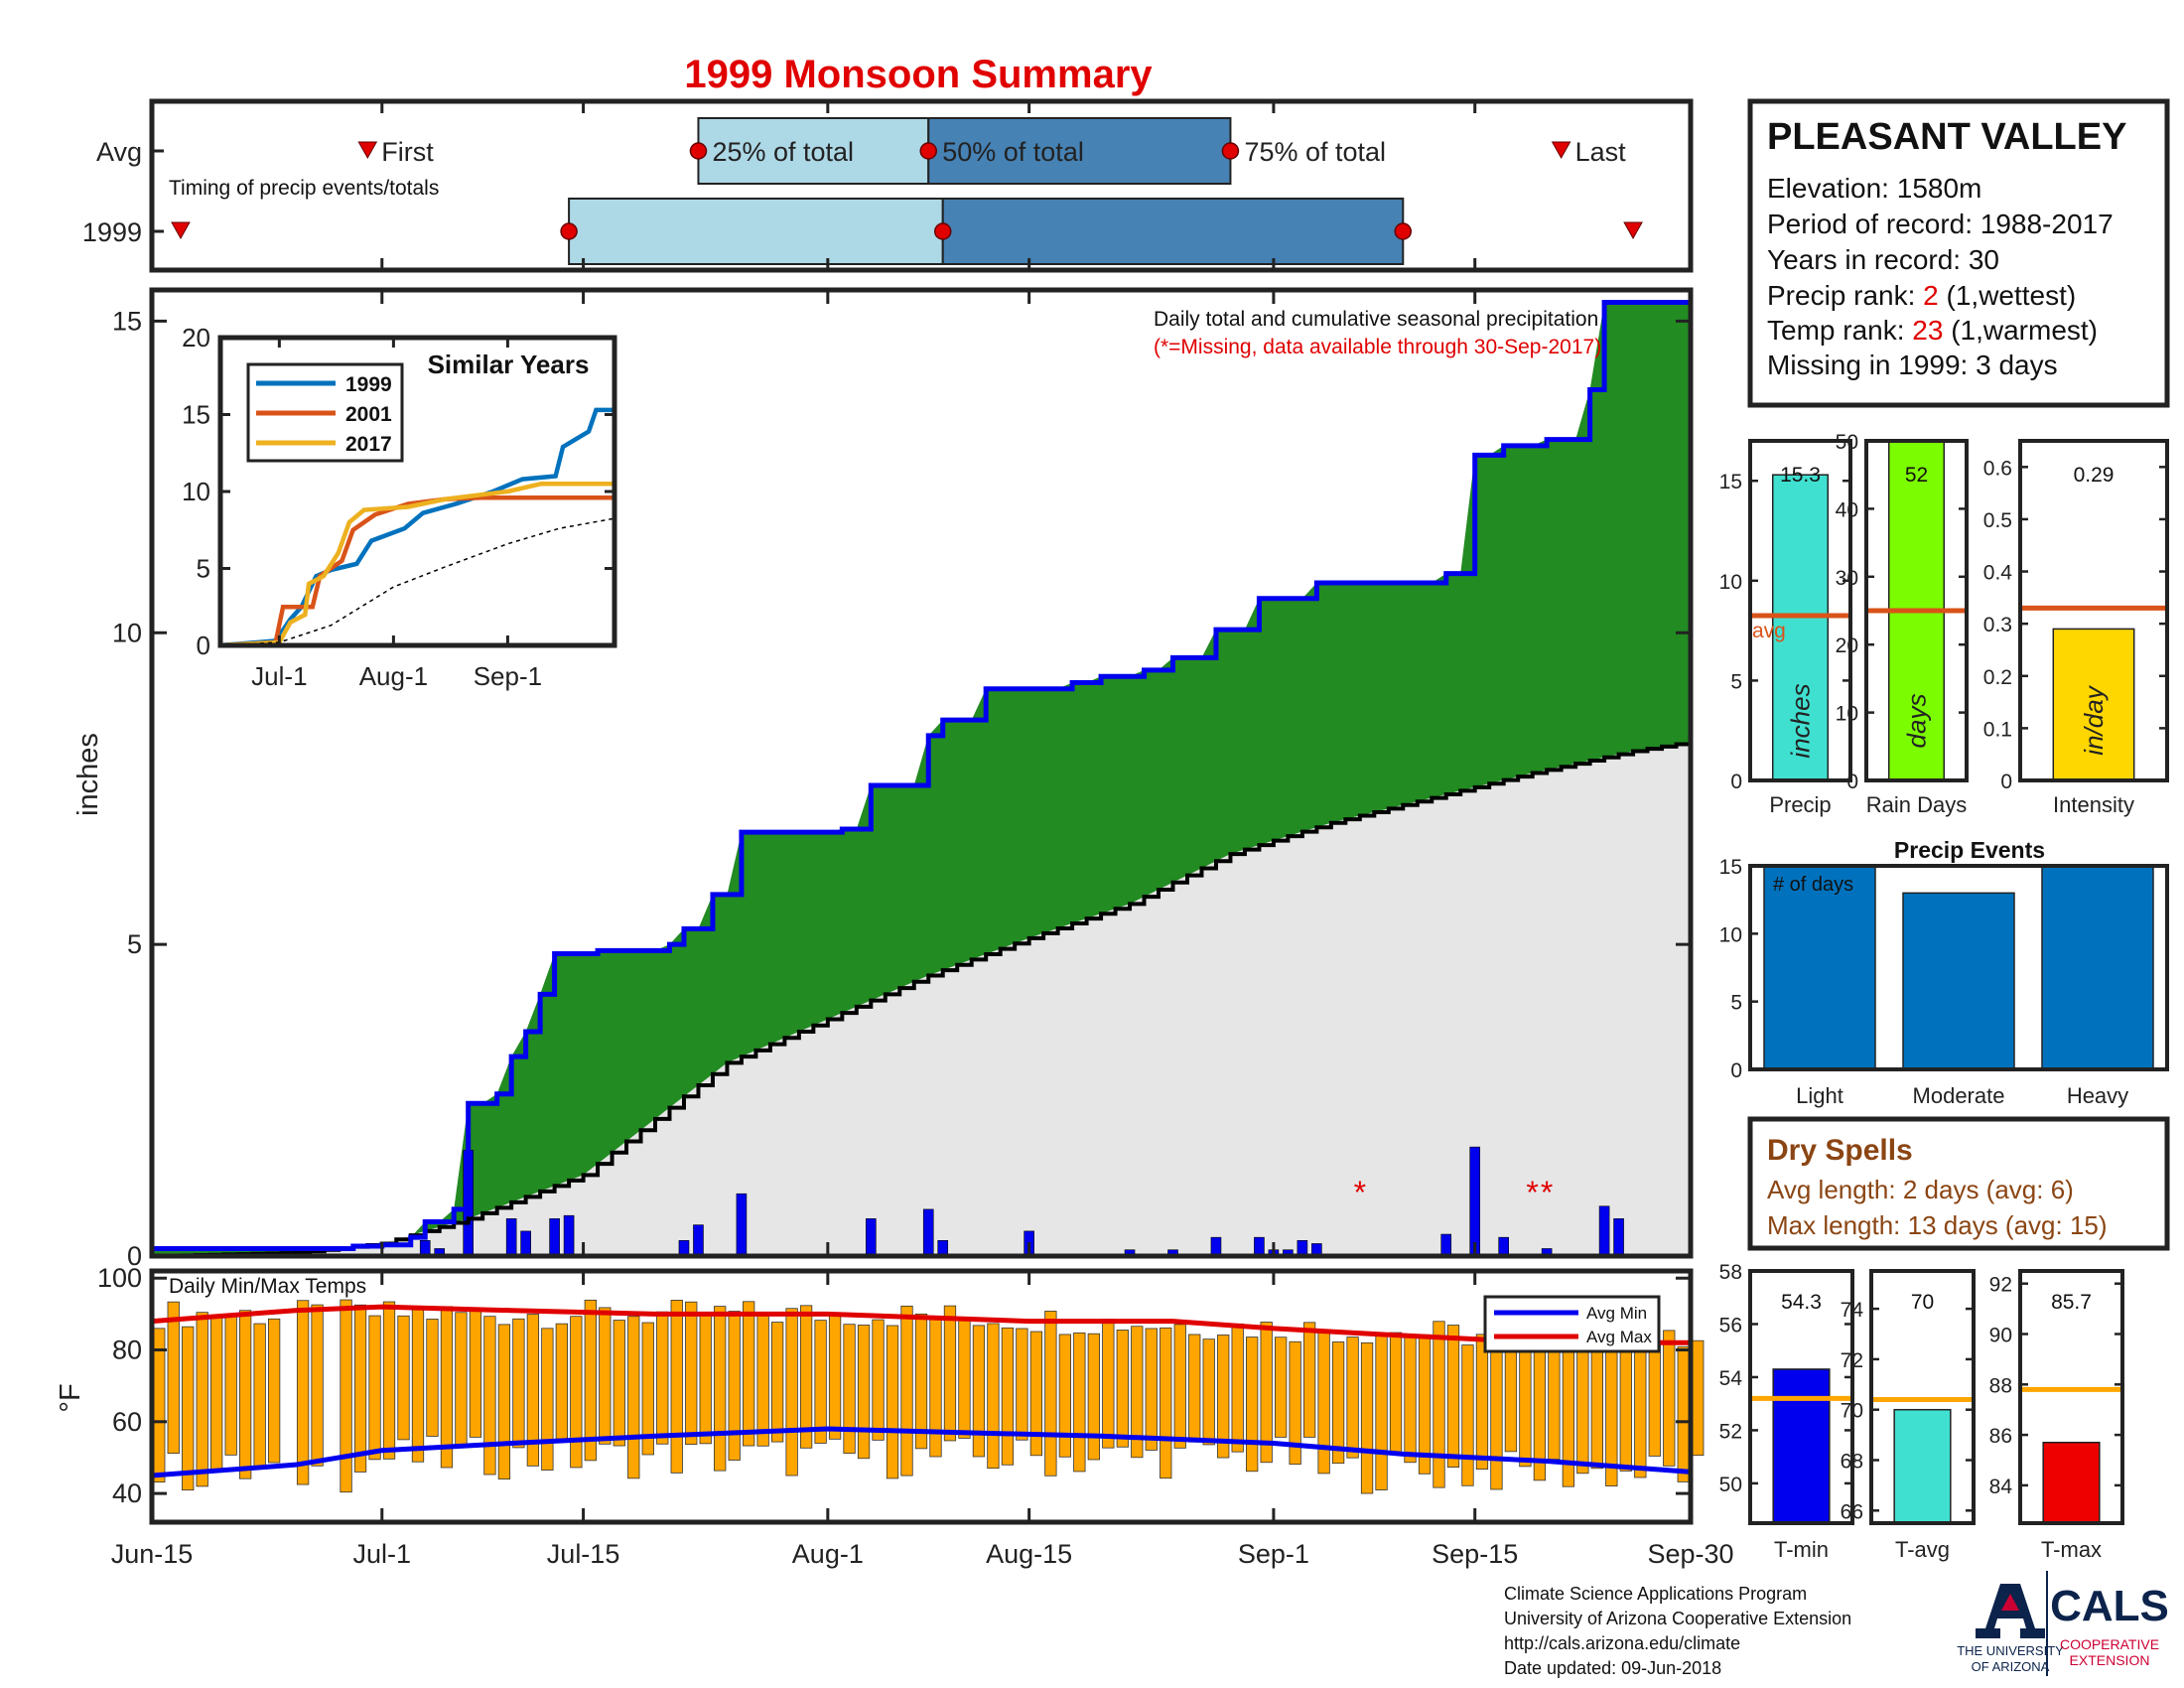 This screenshot has width=2184, height=1688. I want to click on precip-summary-avg-label-0: avg, so click(1769, 631).